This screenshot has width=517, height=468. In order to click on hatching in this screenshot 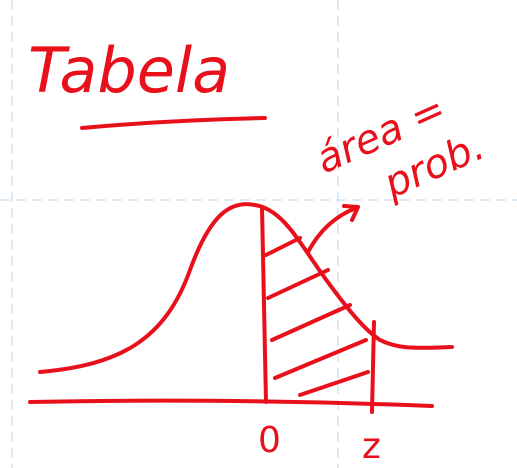, I will do `click(317, 316)`.